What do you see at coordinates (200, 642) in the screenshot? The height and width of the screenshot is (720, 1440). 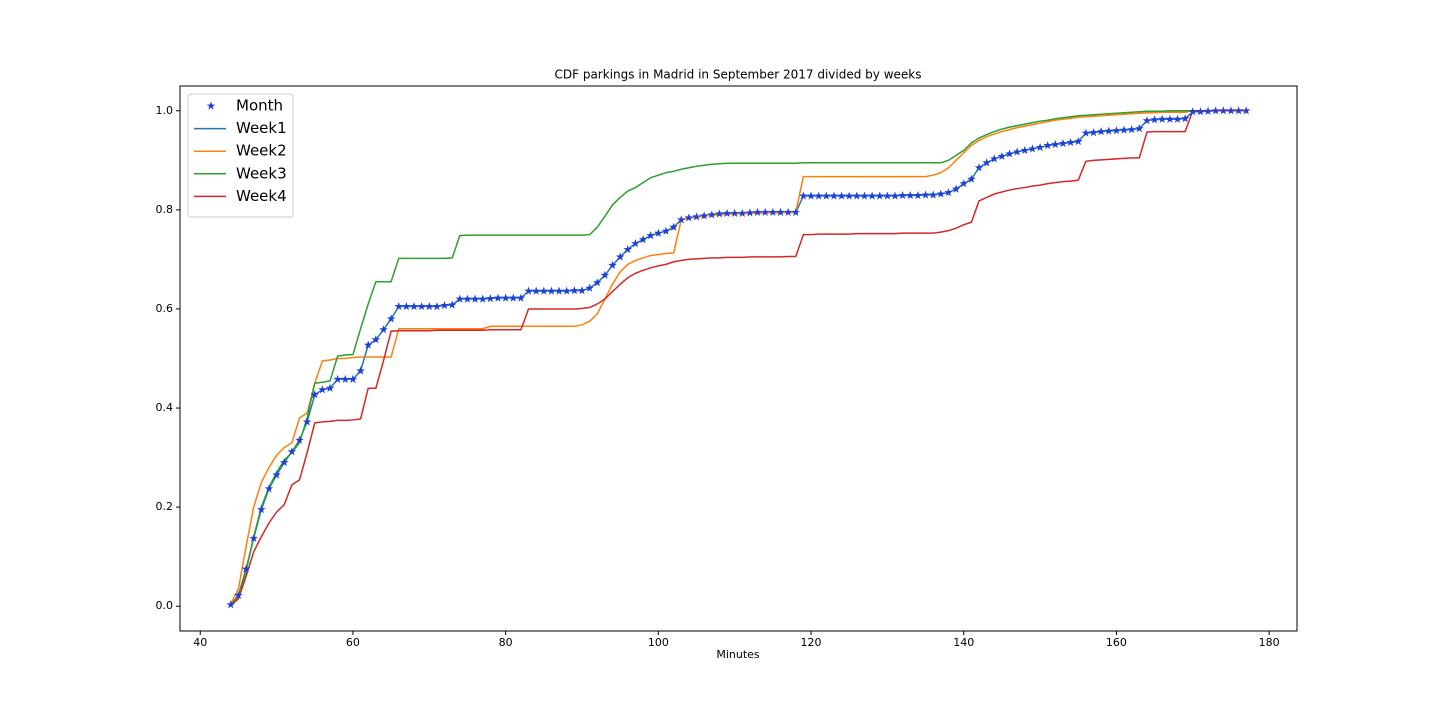 I see `x-tick-label: 40` at bounding box center [200, 642].